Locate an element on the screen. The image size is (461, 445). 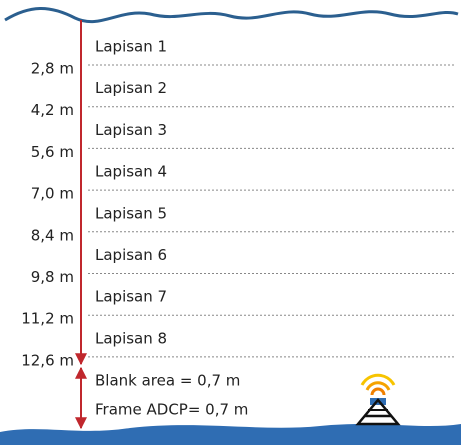
depth-label: 9,8 m is located at coordinates (52, 277).